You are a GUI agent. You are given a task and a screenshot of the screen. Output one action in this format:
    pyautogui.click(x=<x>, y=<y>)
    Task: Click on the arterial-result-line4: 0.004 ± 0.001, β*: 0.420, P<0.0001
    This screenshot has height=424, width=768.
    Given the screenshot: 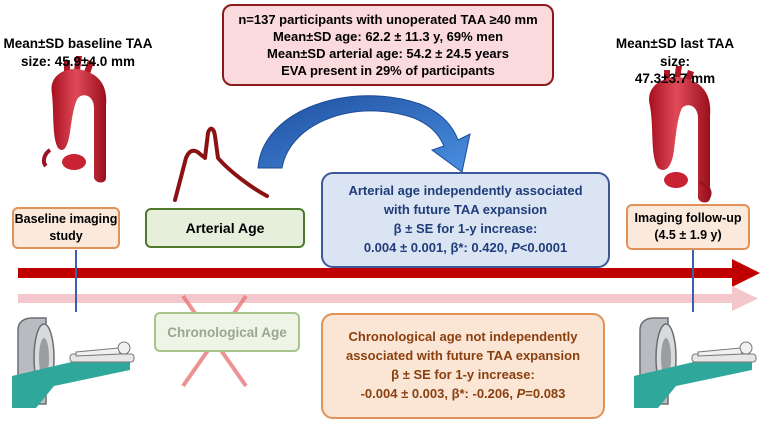 What is the action you would take?
    pyautogui.click(x=465, y=248)
    